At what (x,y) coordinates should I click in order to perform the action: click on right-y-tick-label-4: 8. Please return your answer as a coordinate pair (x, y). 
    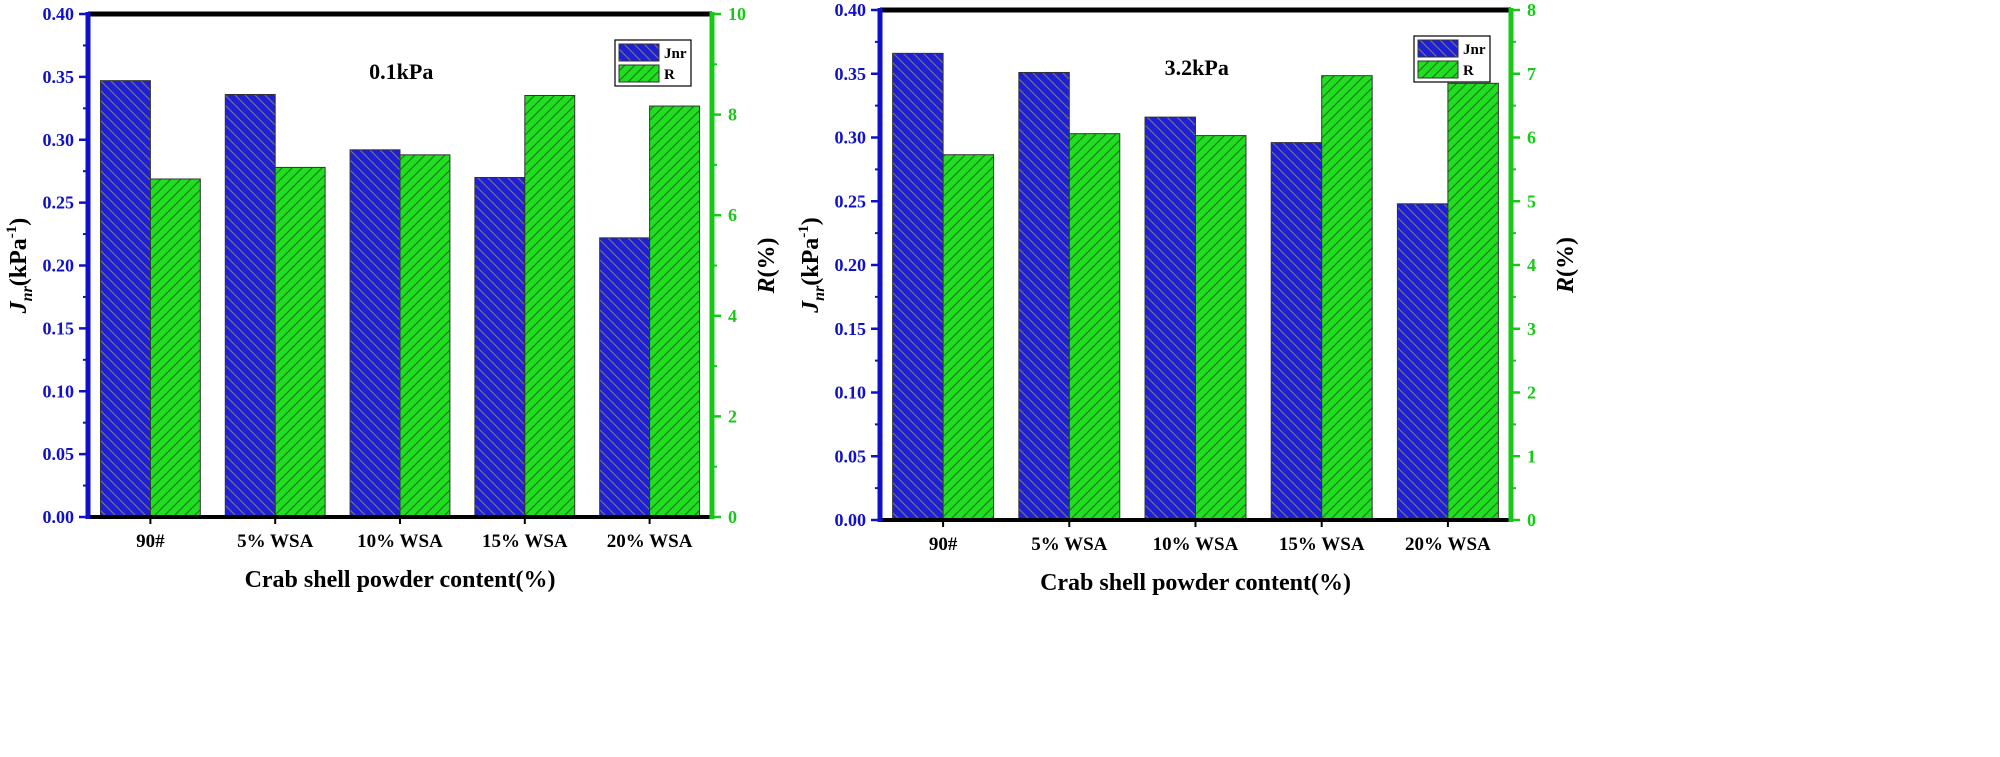
    Looking at the image, I should click on (732, 115).